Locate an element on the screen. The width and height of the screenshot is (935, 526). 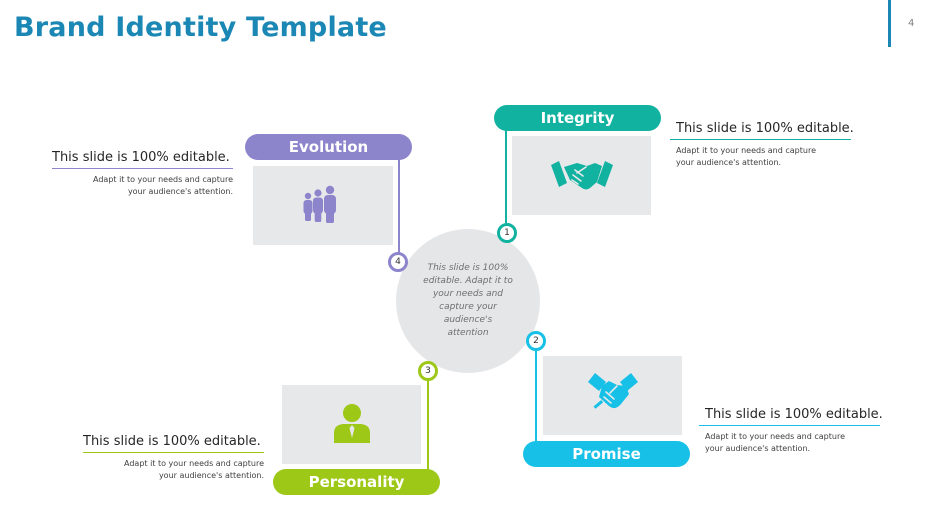
integrity-number: 1 is located at coordinates (507, 233).